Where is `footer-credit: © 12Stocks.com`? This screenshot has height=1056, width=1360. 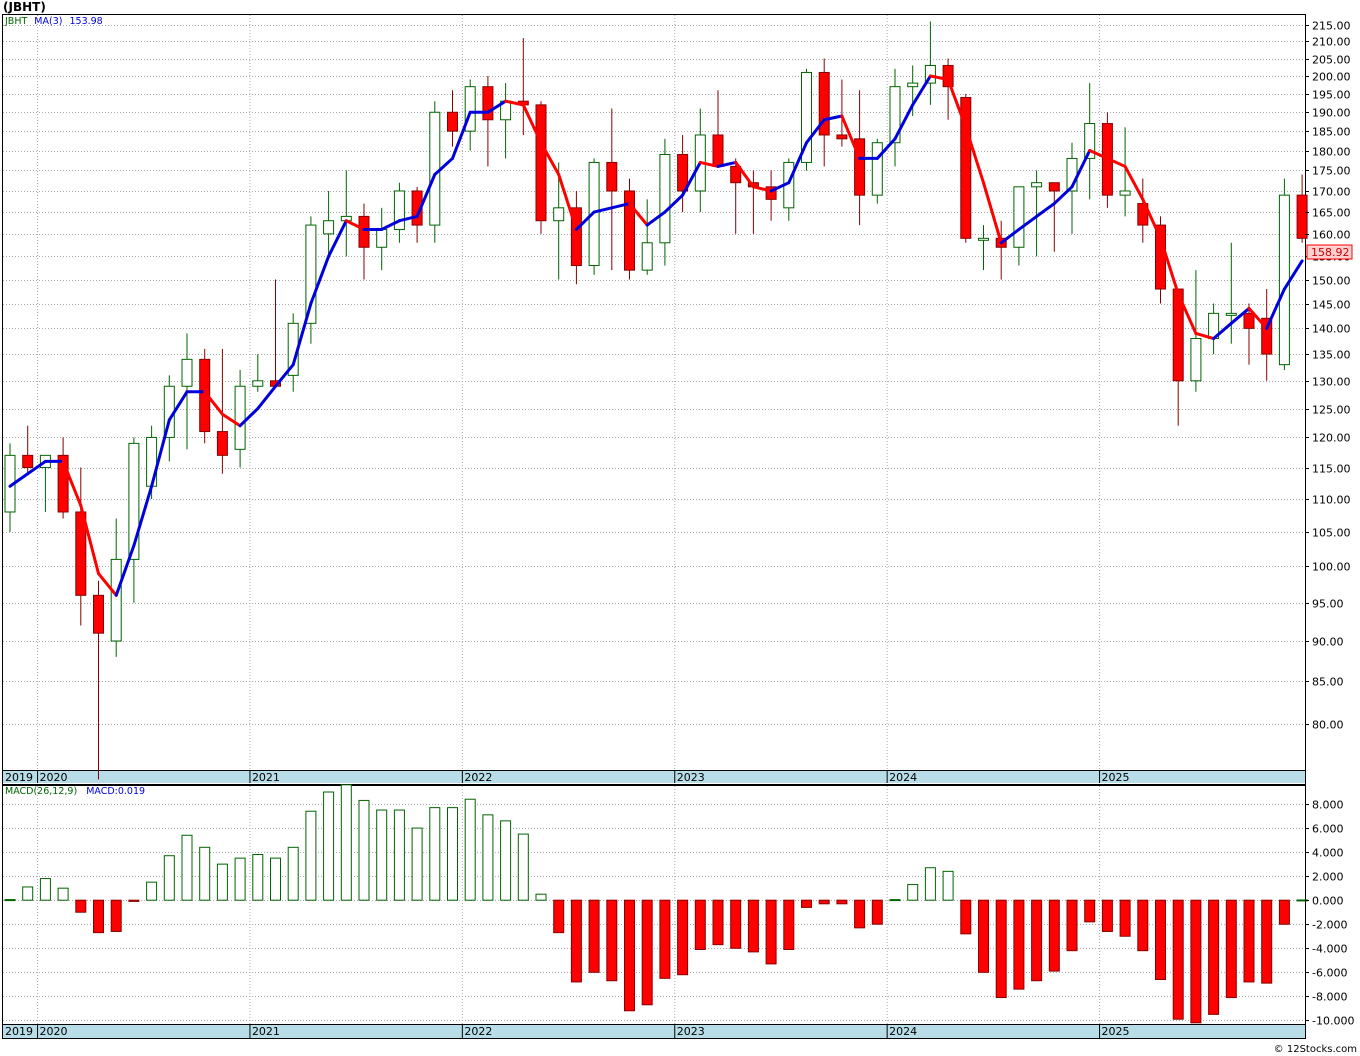 footer-credit: © 12Stocks.com is located at coordinates (1315, 1049).